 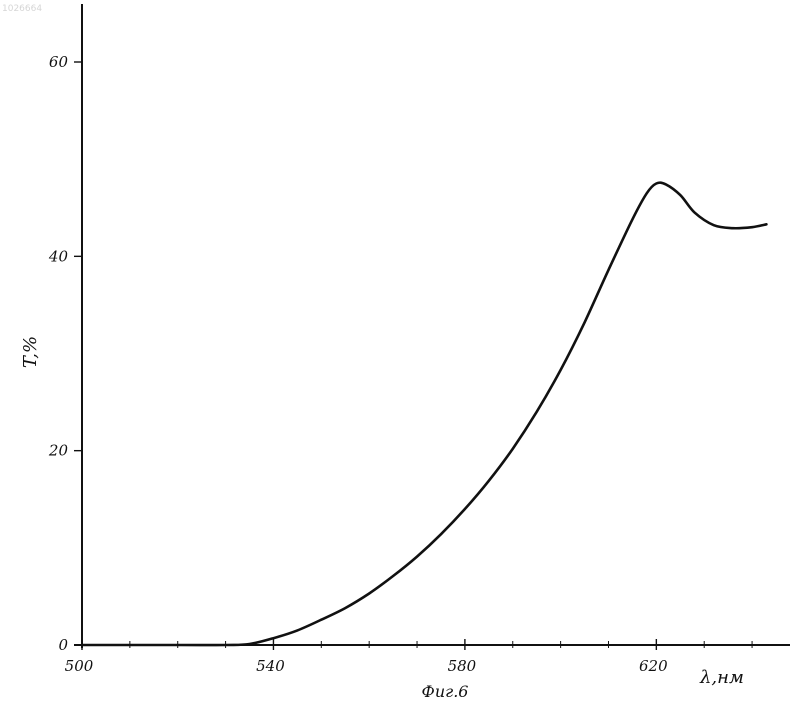 I want to click on x-tick-label-580: 580, so click(x=462, y=666).